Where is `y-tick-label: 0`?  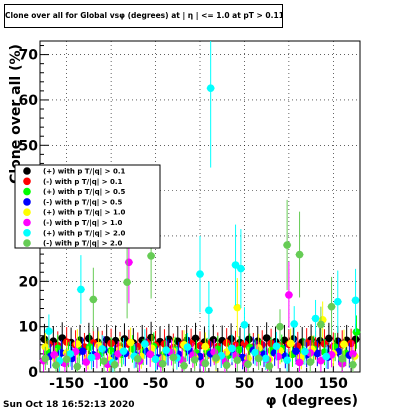 y-tick-label: 0 is located at coordinates (33, 373).